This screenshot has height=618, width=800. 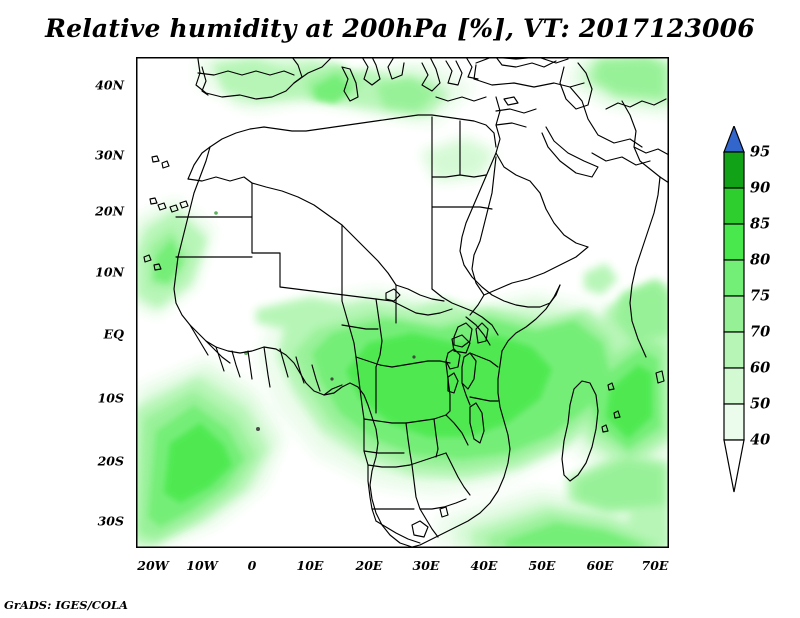 What do you see at coordinates (113, 334) in the screenshot?
I see `y-axis-tick-label: EQ` at bounding box center [113, 334].